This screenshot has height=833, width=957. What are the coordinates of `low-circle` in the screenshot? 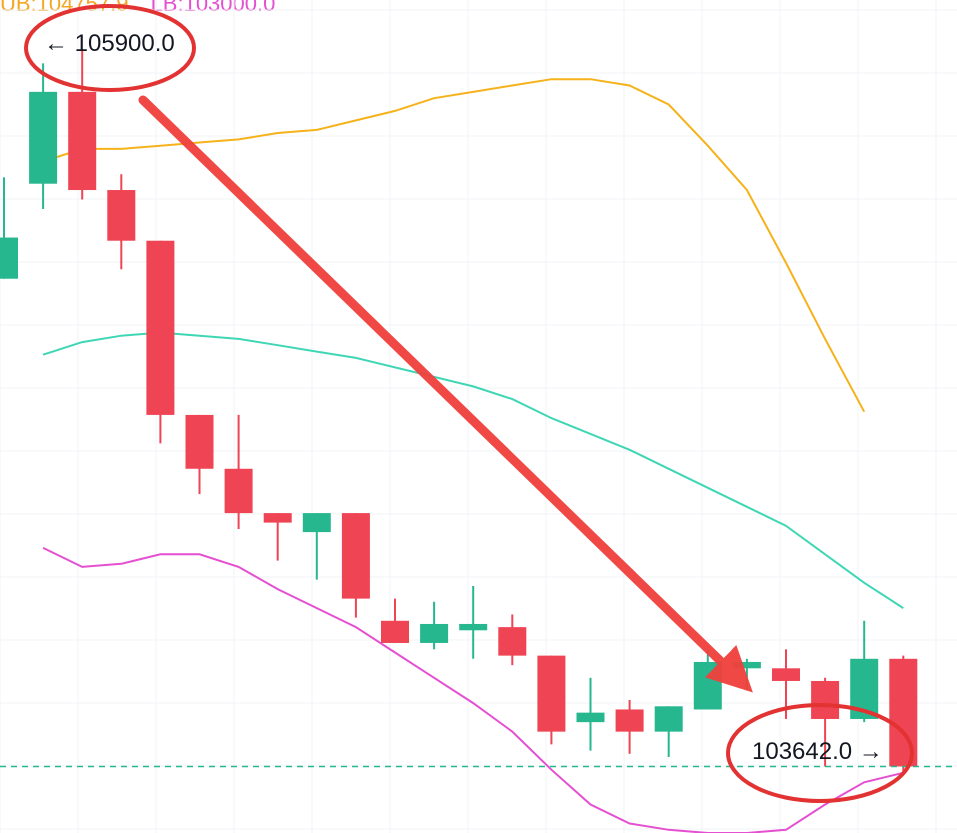 It's located at (820, 753).